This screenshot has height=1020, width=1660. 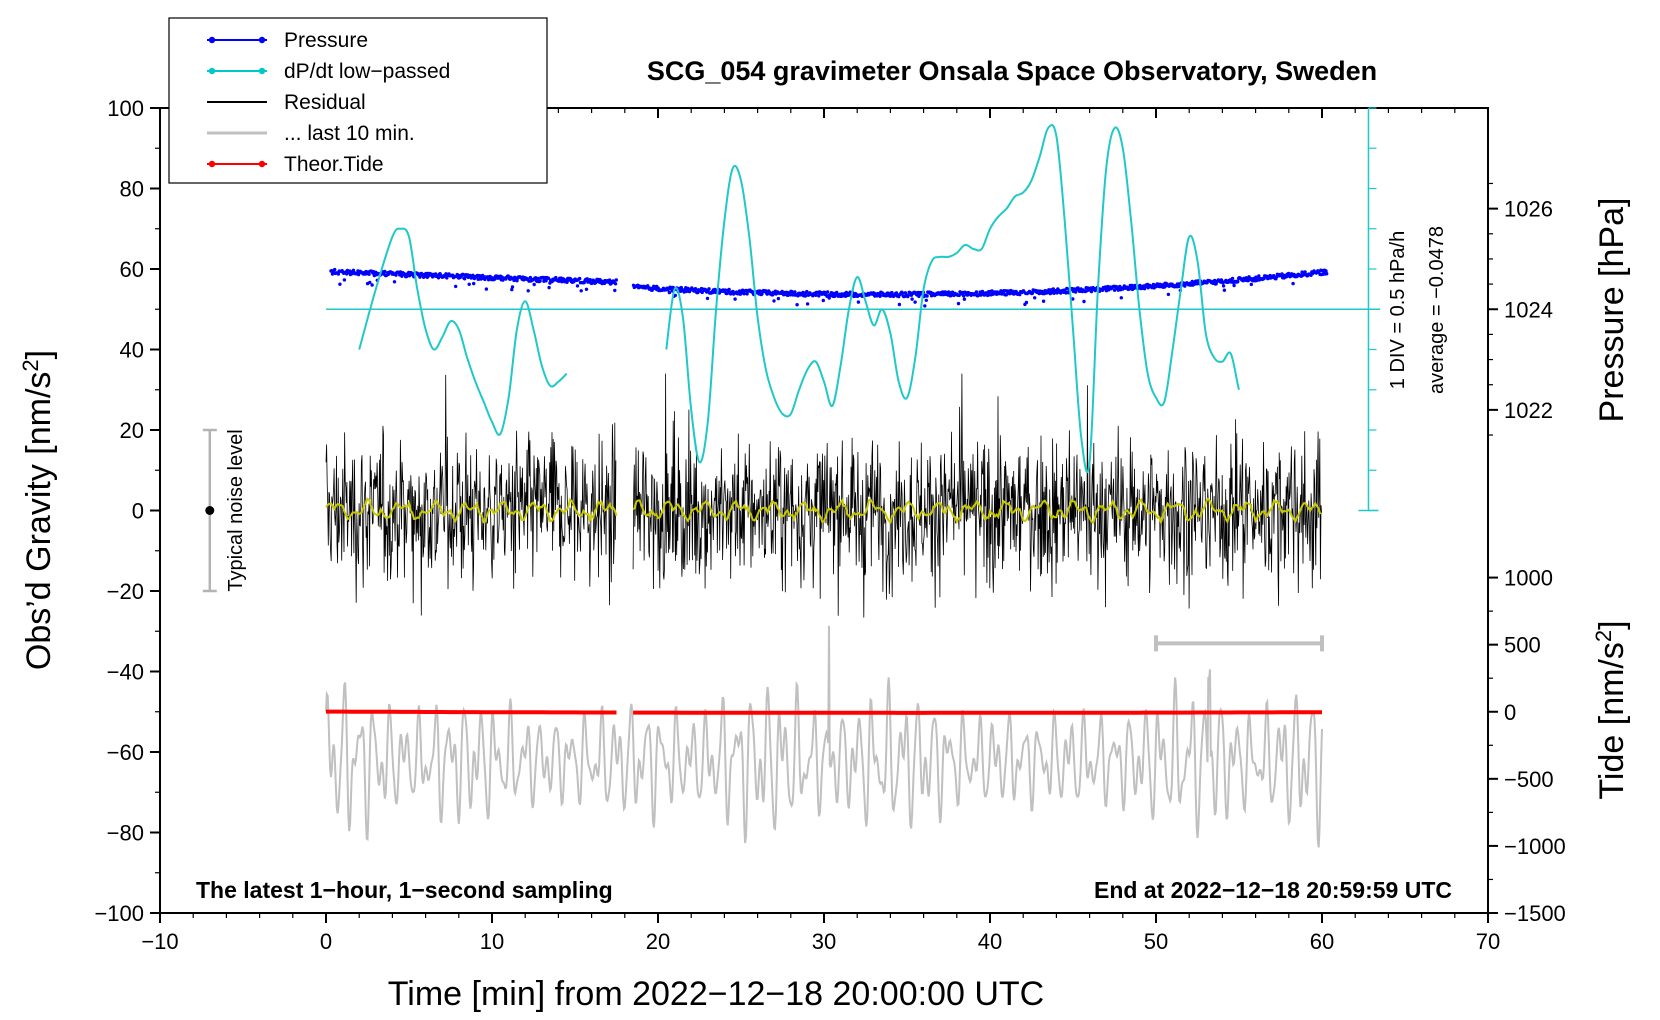 I want to click on dpdt-scale-axis, so click(x=1368, y=309).